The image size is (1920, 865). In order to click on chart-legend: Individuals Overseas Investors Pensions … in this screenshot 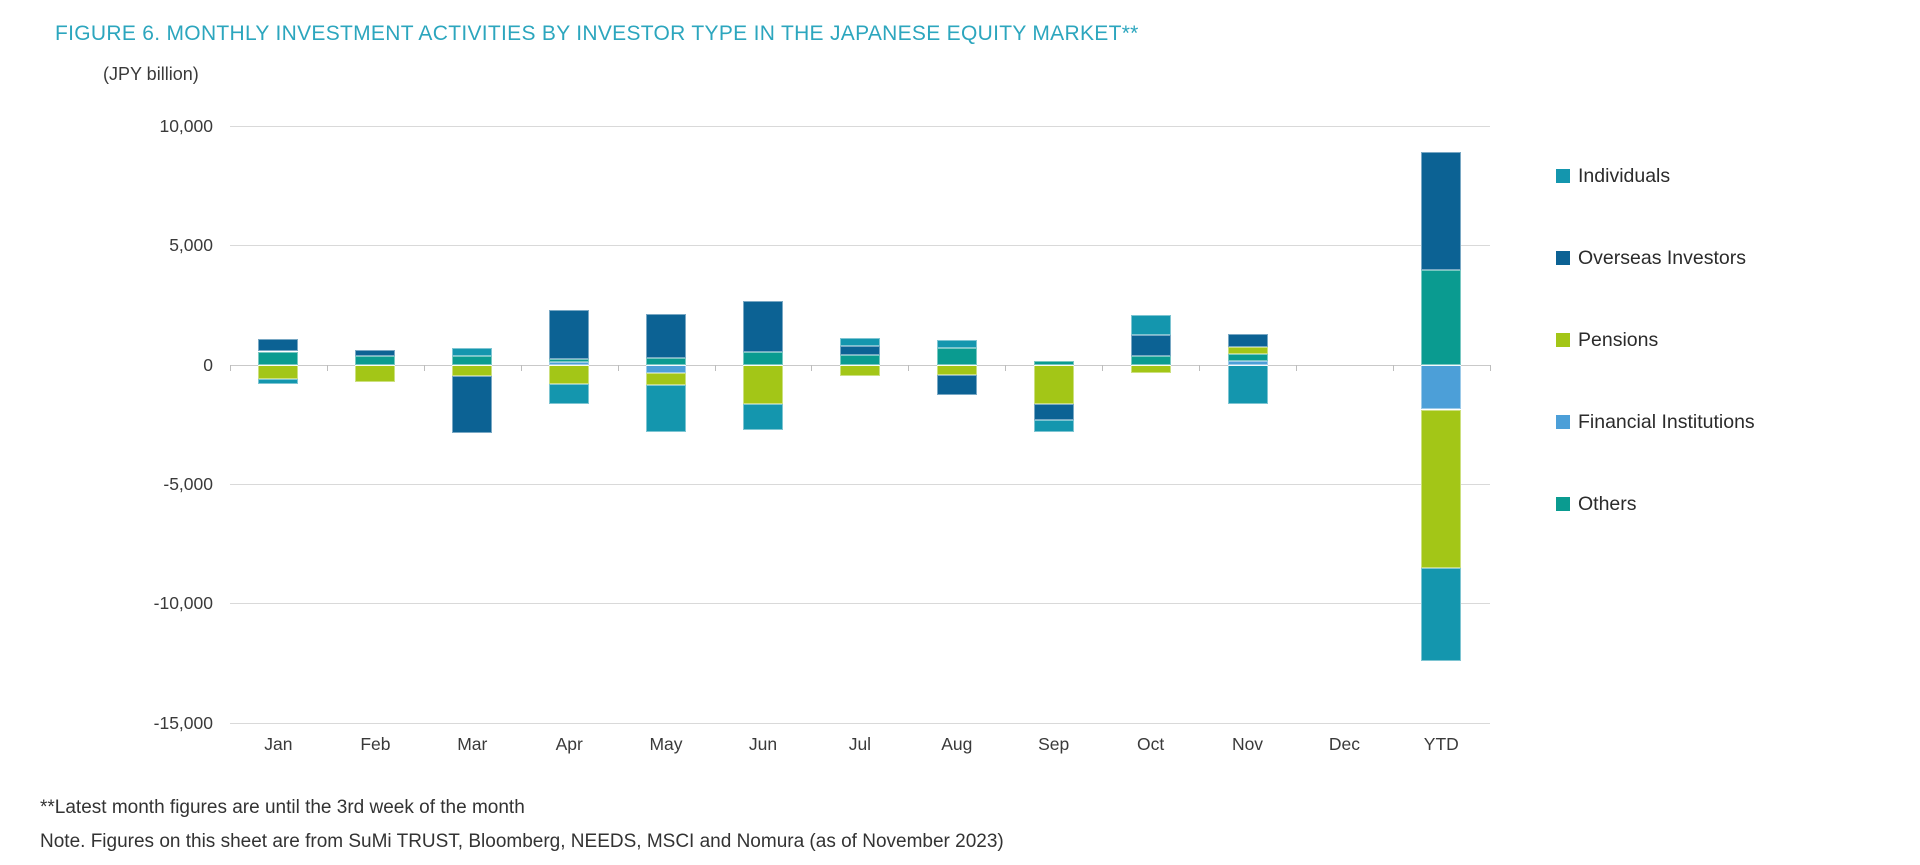, I will do `click(1655, 367)`.